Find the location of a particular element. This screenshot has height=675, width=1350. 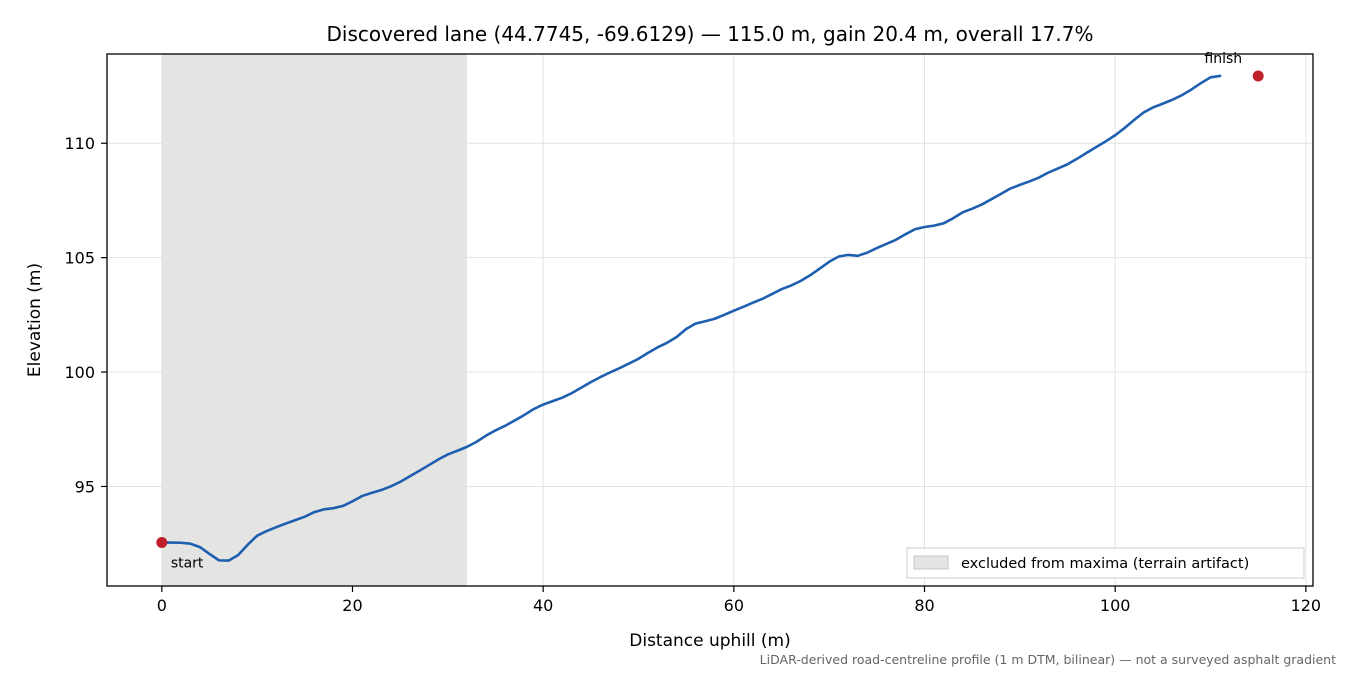

x-tick-label: 20 is located at coordinates (352, 605).